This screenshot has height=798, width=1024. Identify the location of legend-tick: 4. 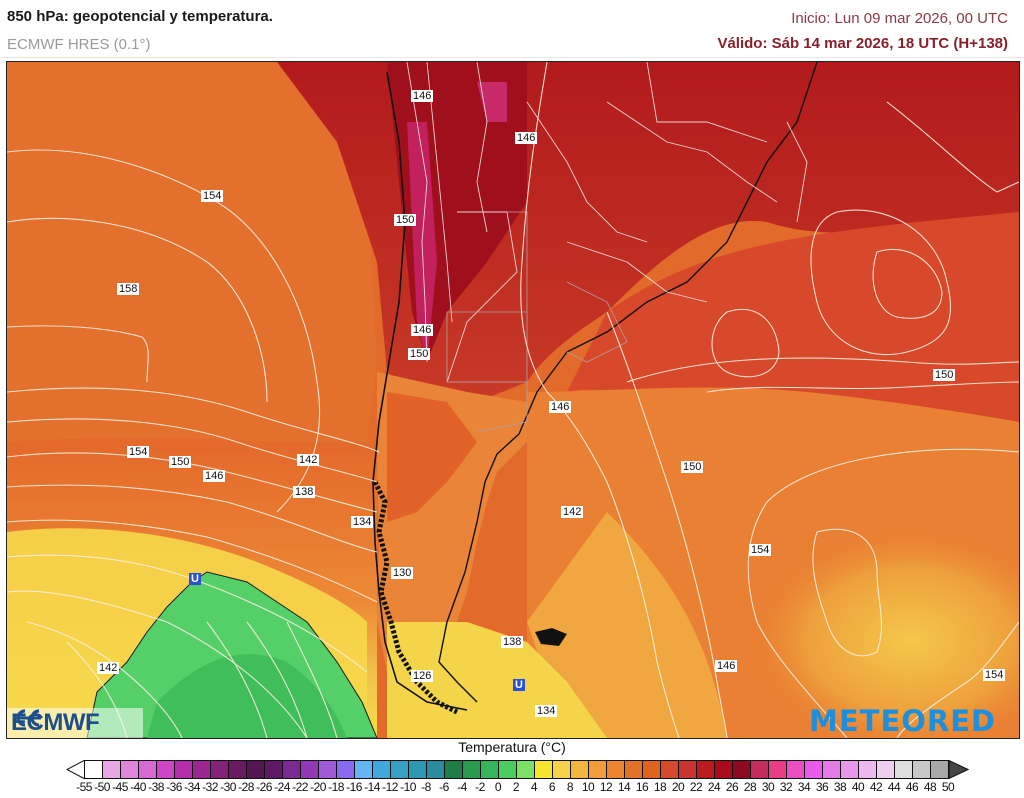
(534, 787).